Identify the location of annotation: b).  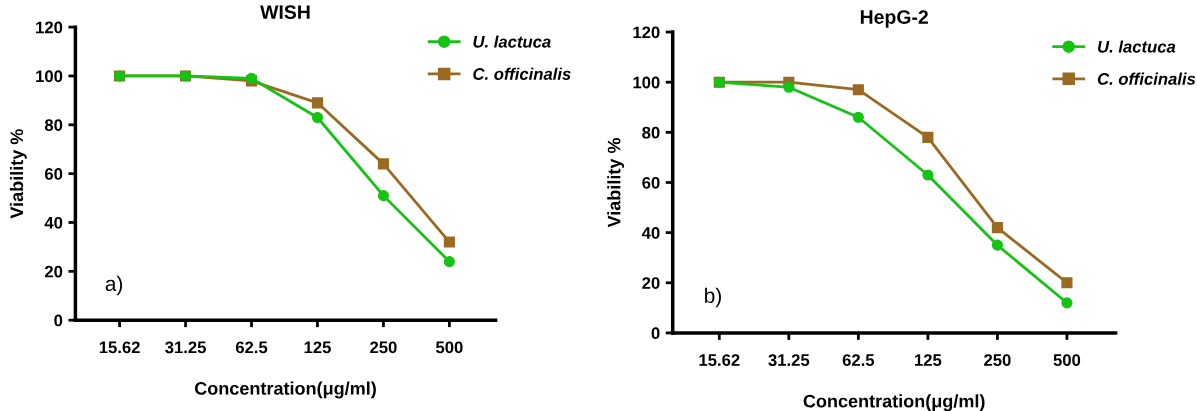
(713, 297).